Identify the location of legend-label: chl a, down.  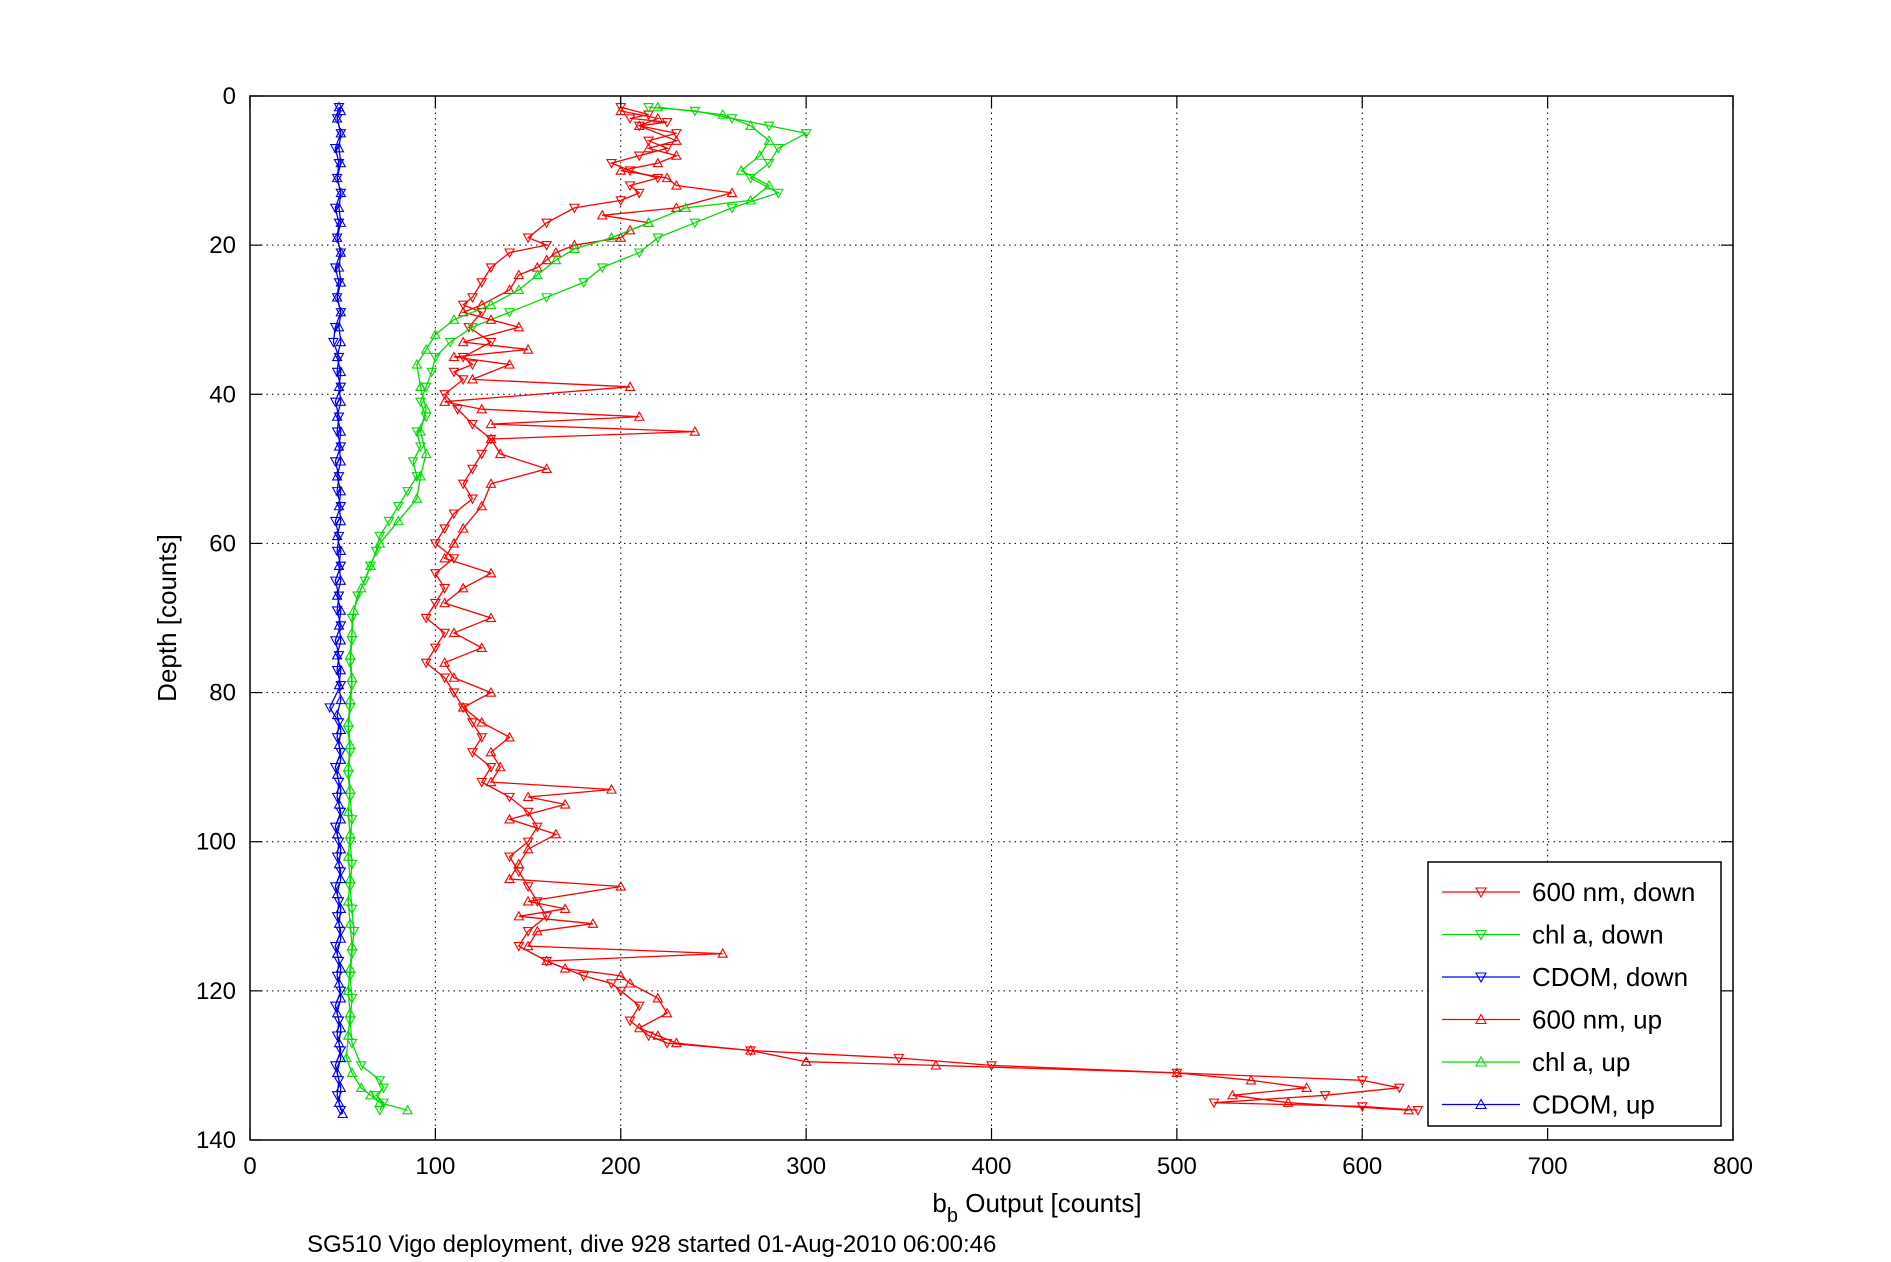
(1598, 935).